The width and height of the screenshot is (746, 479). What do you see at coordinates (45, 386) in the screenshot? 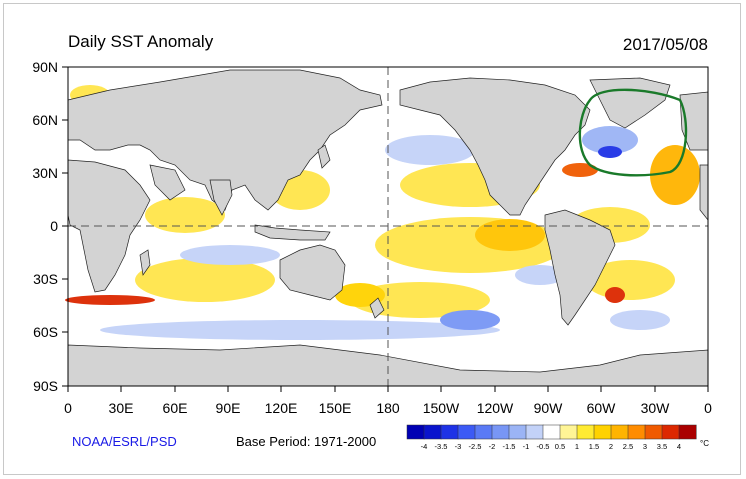
I see `y-tick-label: 90S` at bounding box center [45, 386].